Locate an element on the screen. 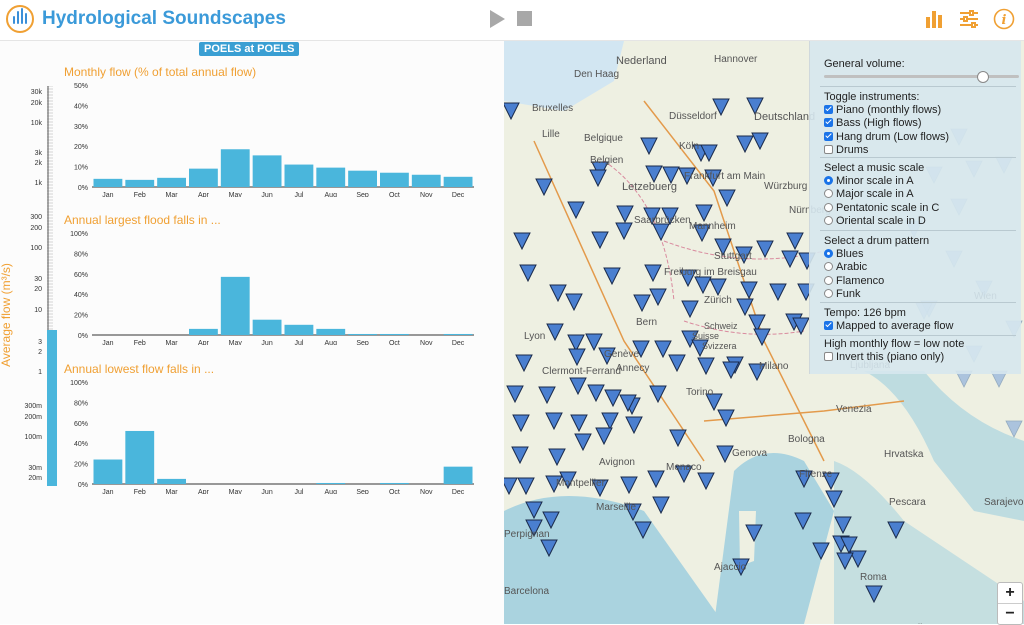  invert-checkbox is located at coordinates (828, 356).